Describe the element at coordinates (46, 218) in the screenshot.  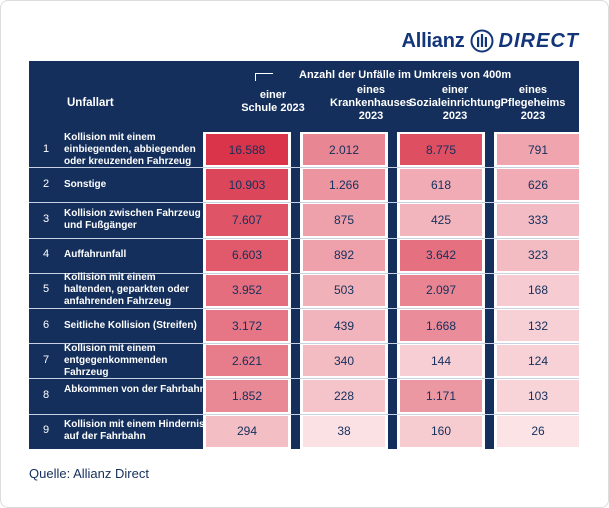
I see `row-rank: 3` at that location.